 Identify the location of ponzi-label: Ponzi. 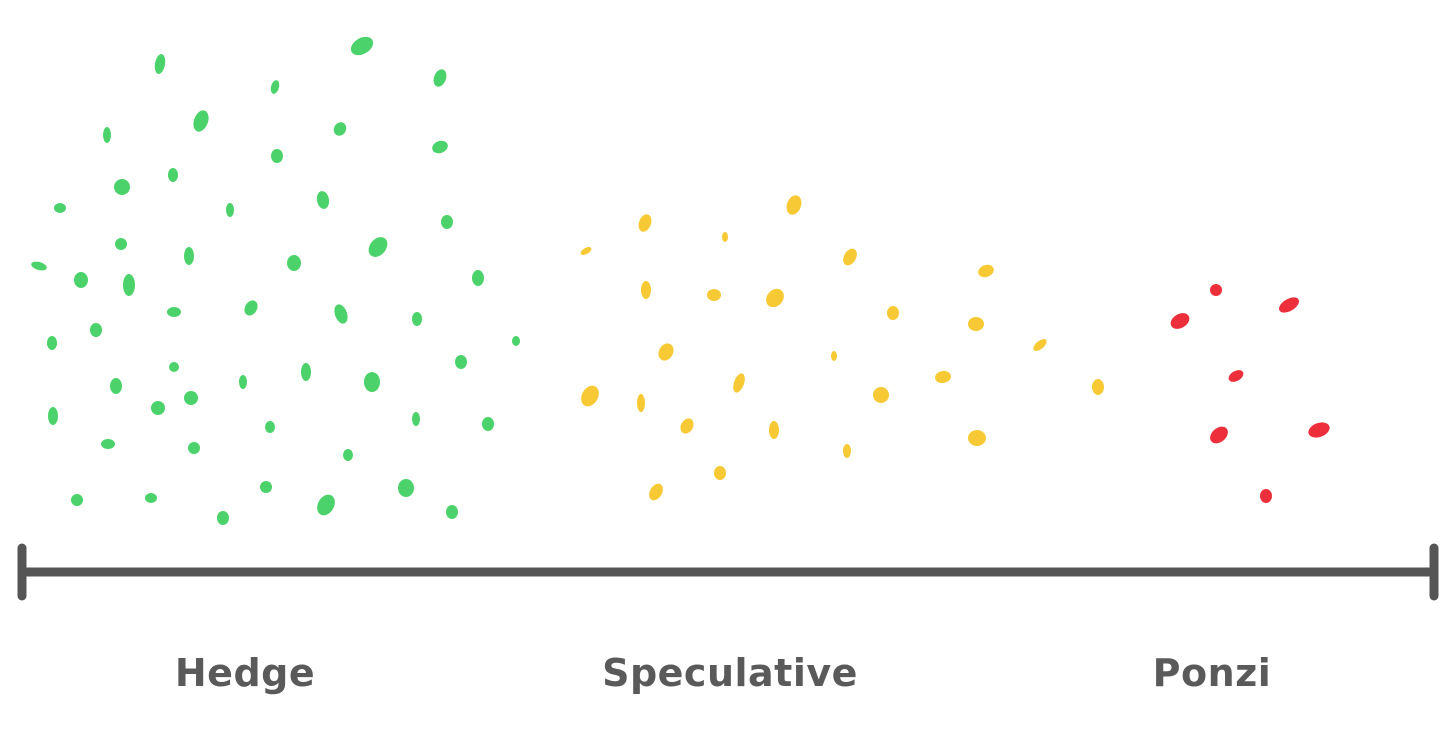
(1212, 673).